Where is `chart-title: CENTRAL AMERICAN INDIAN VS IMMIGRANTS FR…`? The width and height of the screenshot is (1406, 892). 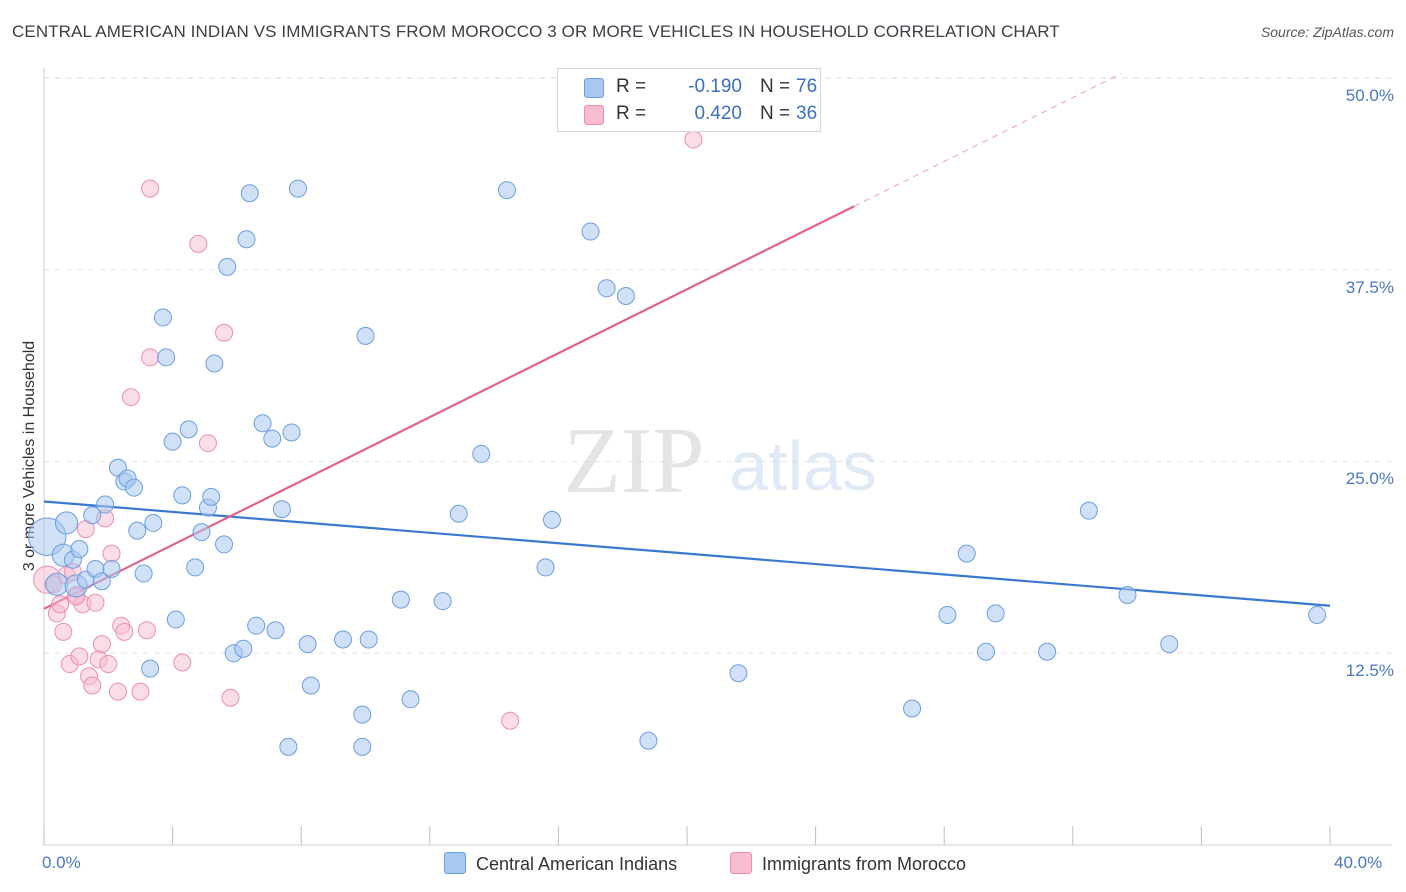
chart-title: CENTRAL AMERICAN INDIAN VS IMMIGRANTS FR… is located at coordinates (536, 31).